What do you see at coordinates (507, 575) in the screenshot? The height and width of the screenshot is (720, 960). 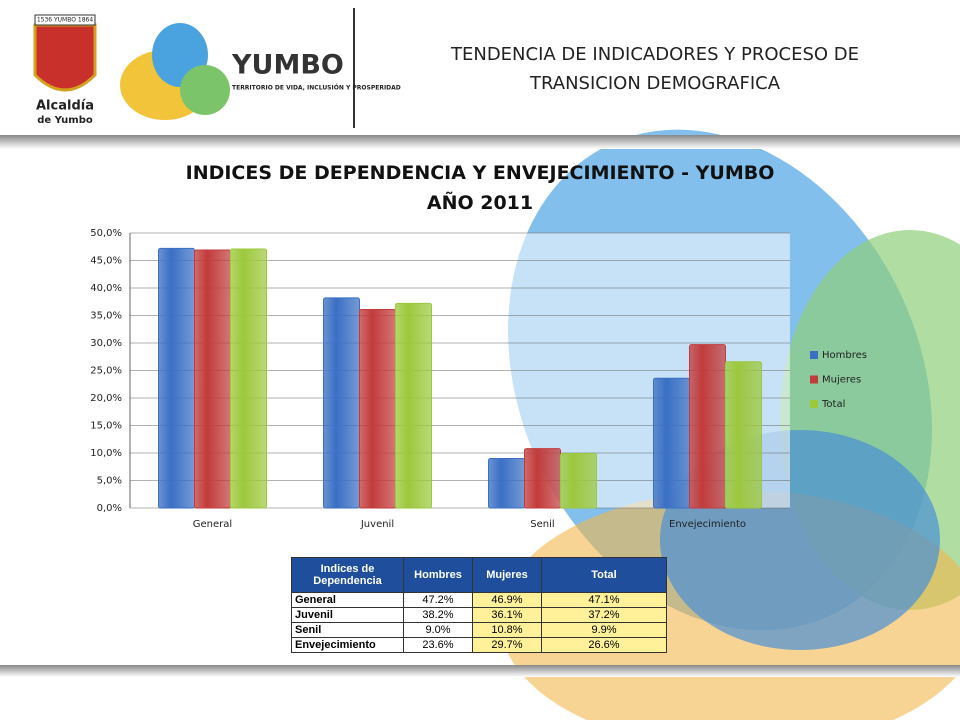 I see `header-cell: Mujeres` at bounding box center [507, 575].